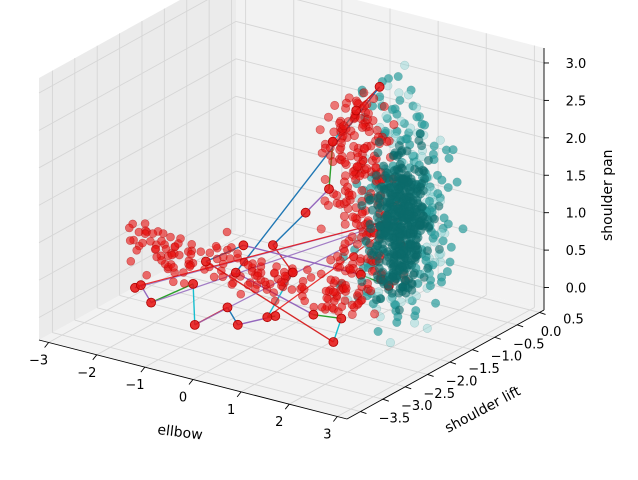  I want to click on y-tick-label: −2.0, so click(462, 381).